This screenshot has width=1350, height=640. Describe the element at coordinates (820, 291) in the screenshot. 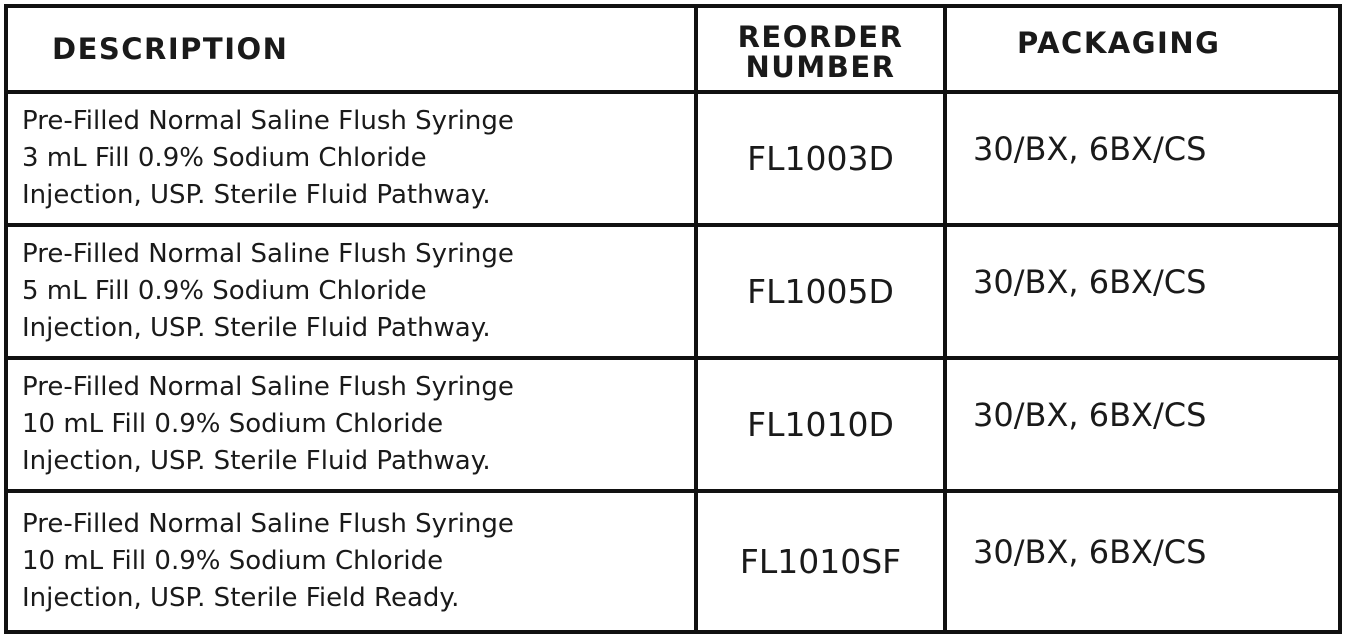

I see `reorder-number-cell: FL1005D` at that location.